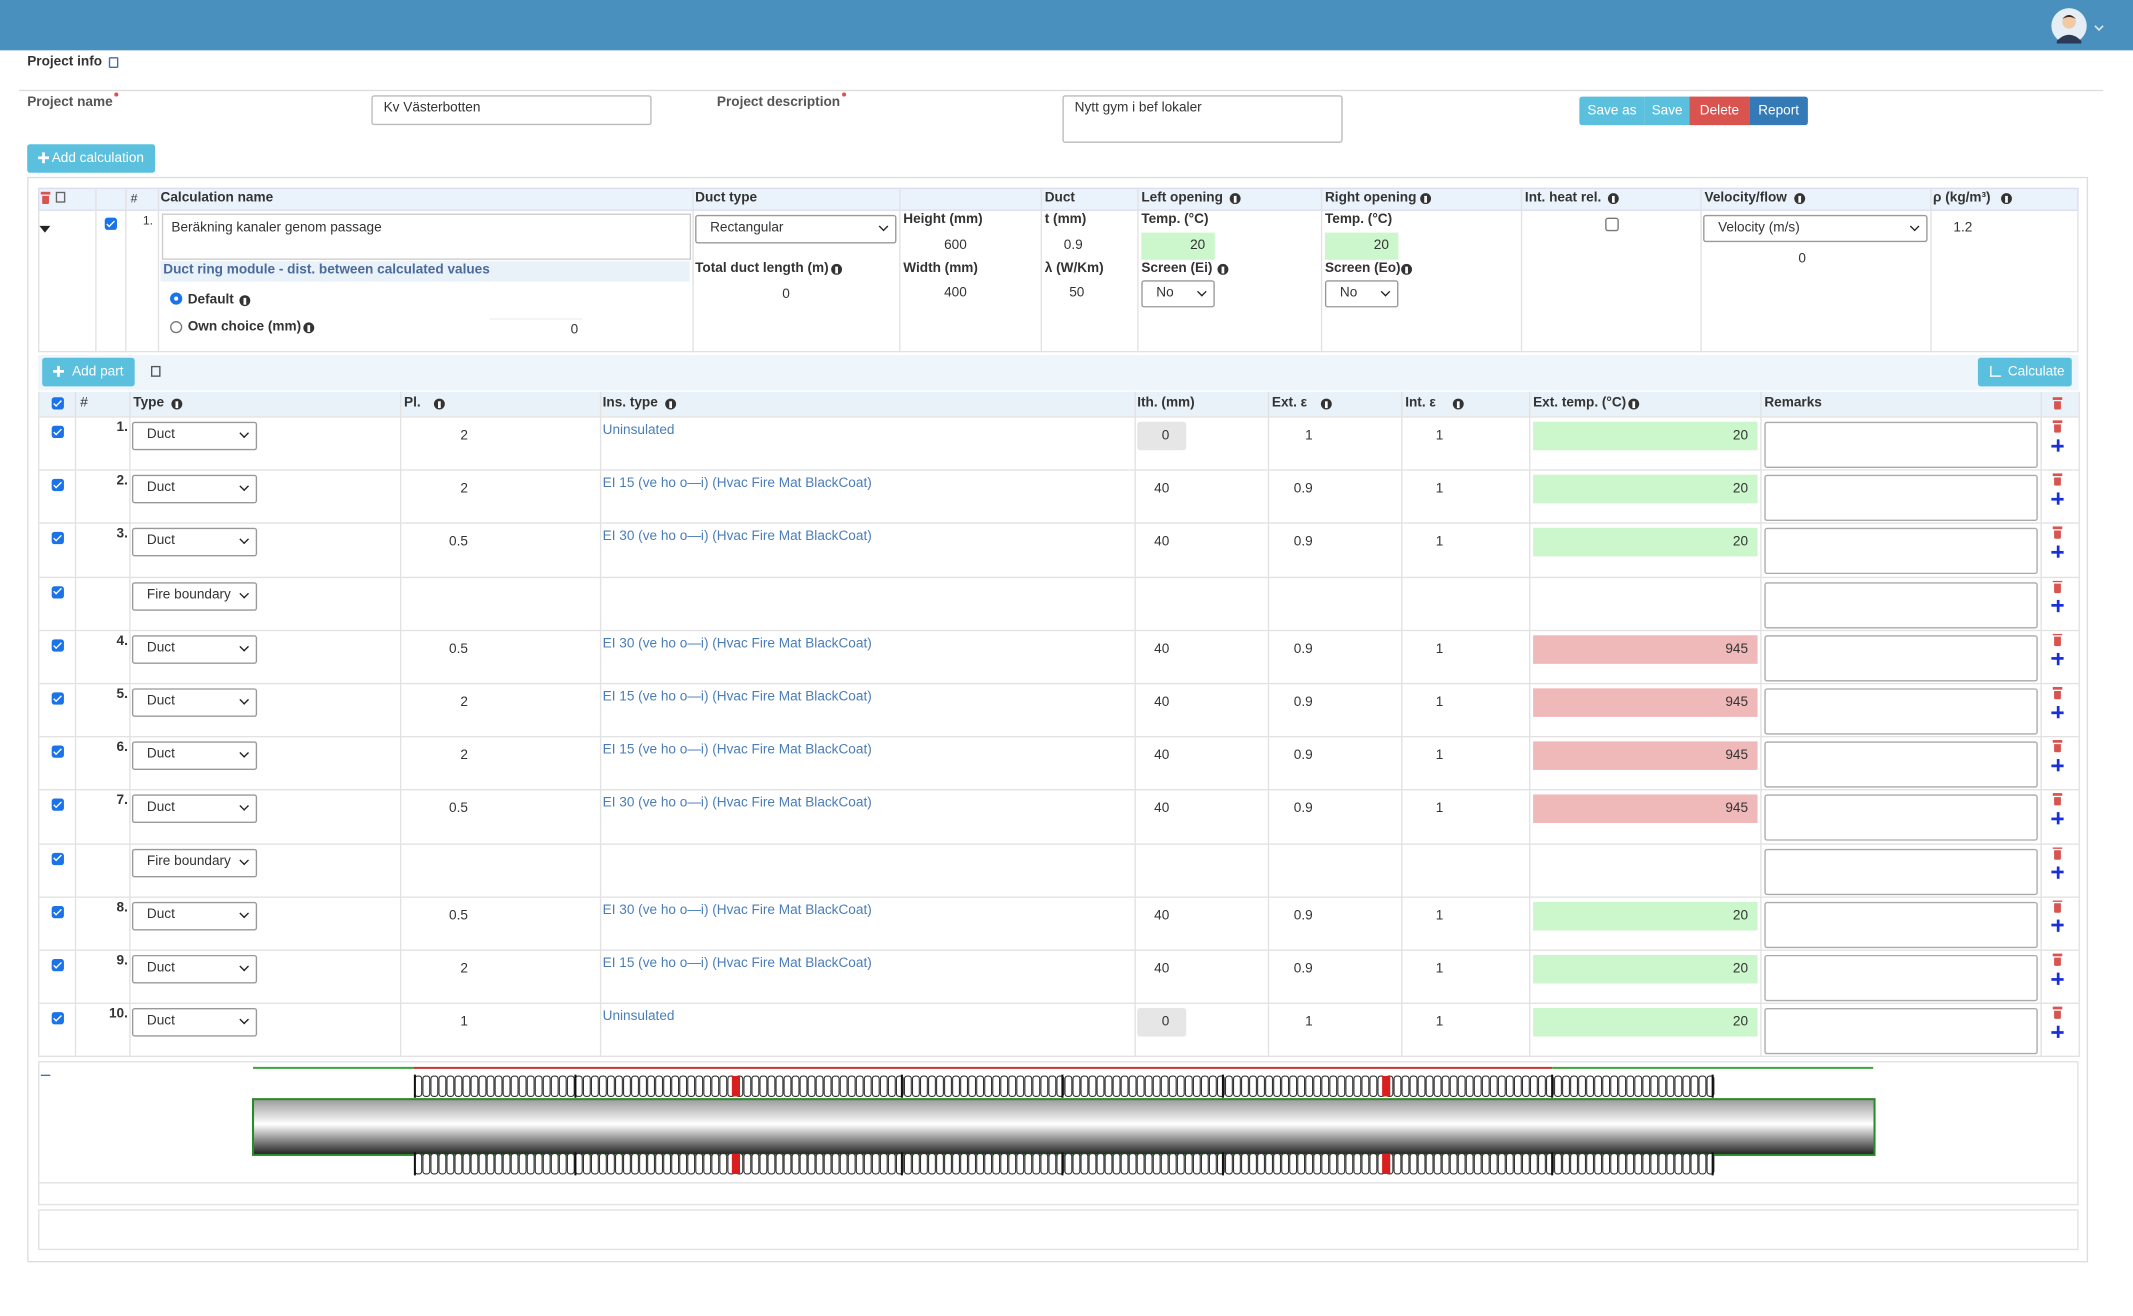 The width and height of the screenshot is (2133, 1316). What do you see at coordinates (796, 229) in the screenshot?
I see `duct-type-select: Rectangular` at bounding box center [796, 229].